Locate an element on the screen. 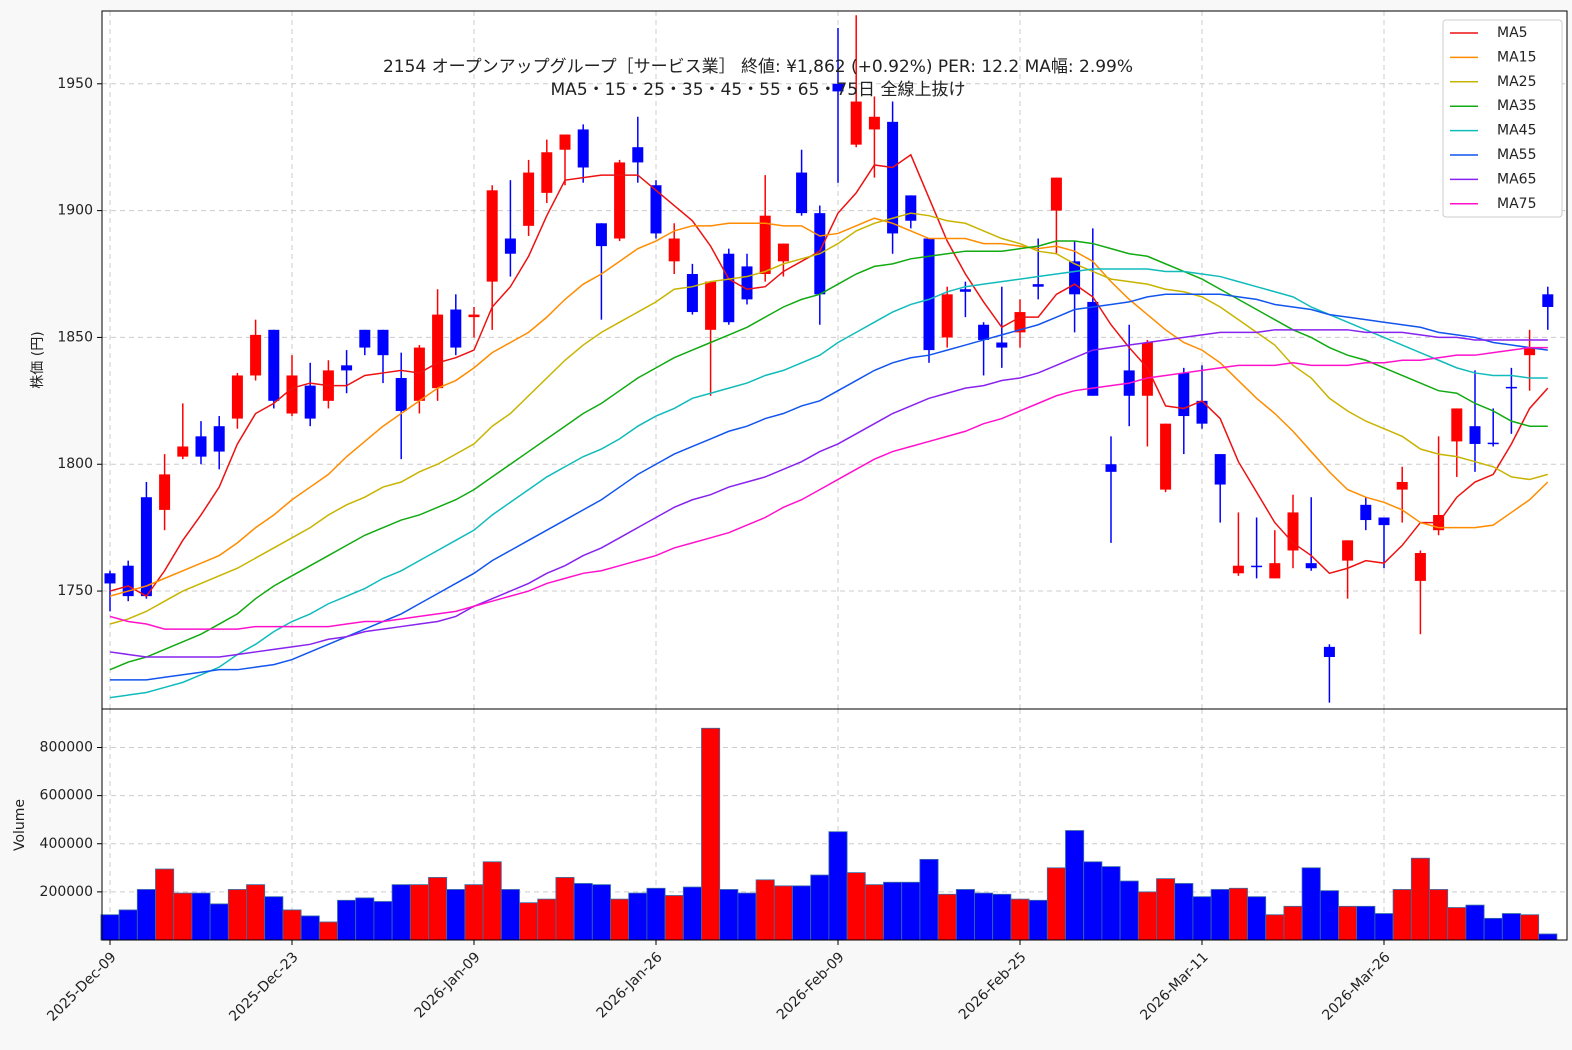  x-tick-label: 2025-Dec-09 is located at coordinates (81, 986).